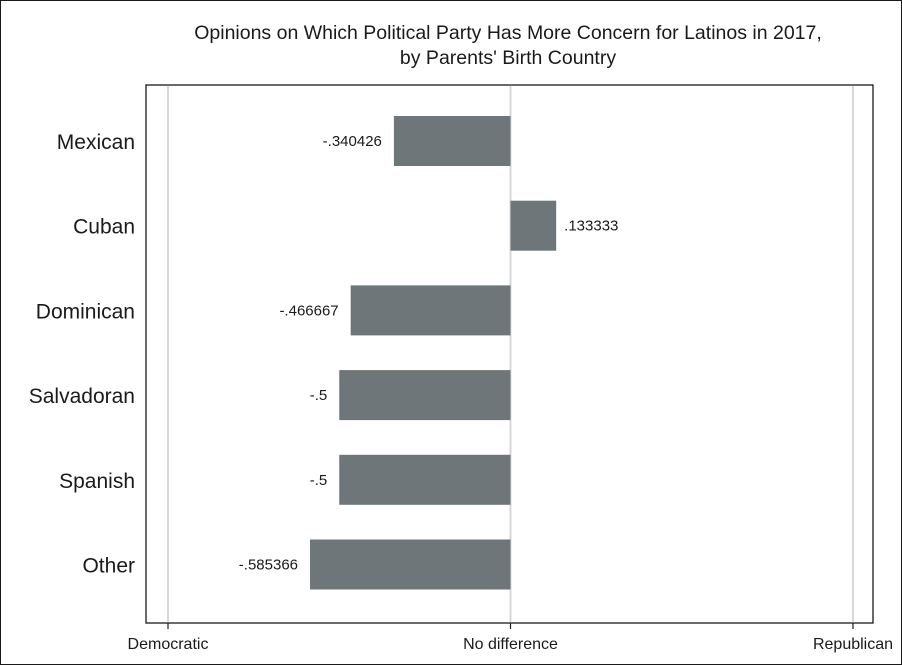 This screenshot has height=665, width=902. What do you see at coordinates (82, 396) in the screenshot?
I see `category-label-salvadoran: Salvadoran` at bounding box center [82, 396].